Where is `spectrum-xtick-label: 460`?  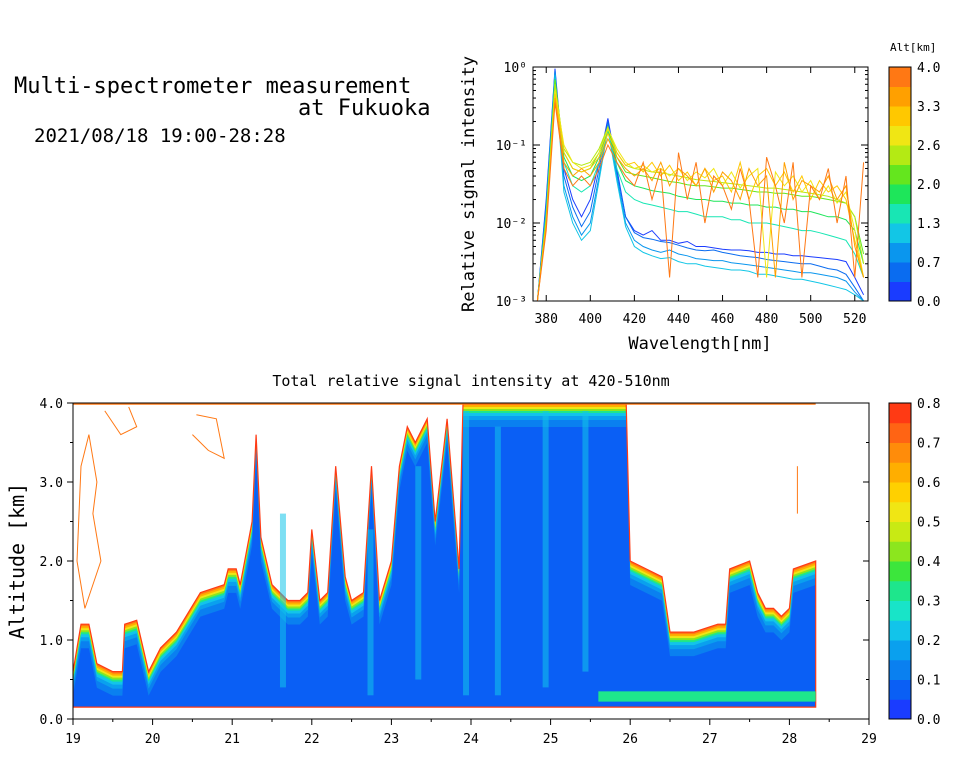 spectrum-xtick-label: 460 is located at coordinates (722, 319).